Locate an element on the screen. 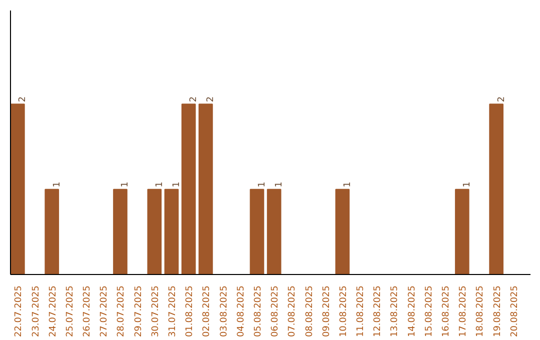 The image size is (540, 340). x-tick-label: 30.07.2025 is located at coordinates (155, 312).